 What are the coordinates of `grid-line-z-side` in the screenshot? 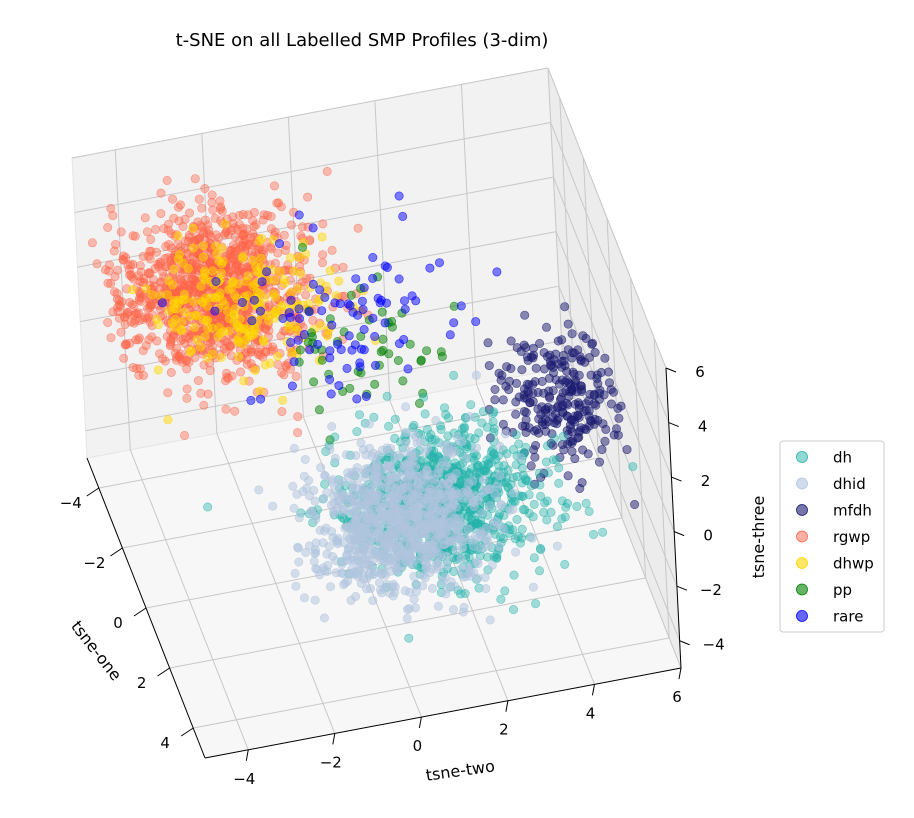 It's located at (607, 218).